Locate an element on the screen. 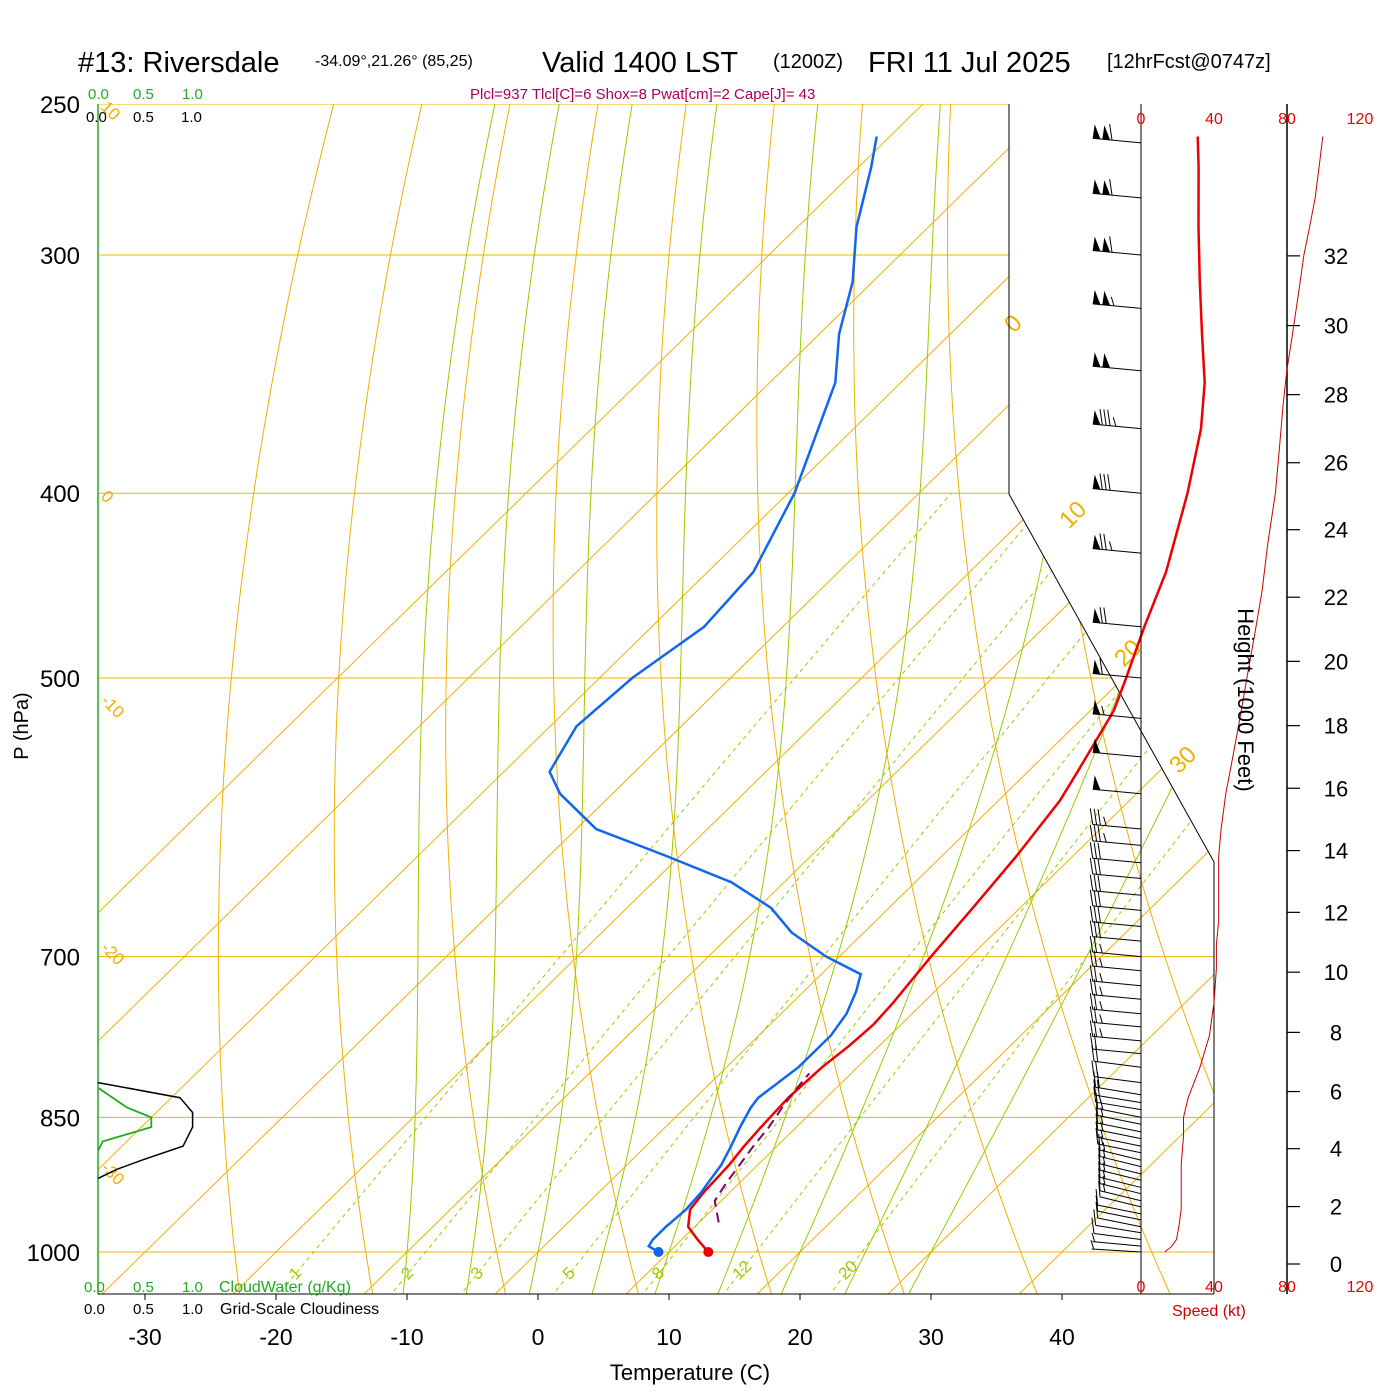 The width and height of the screenshot is (1400, 1400). height-tick-label: 26 is located at coordinates (1336, 463).